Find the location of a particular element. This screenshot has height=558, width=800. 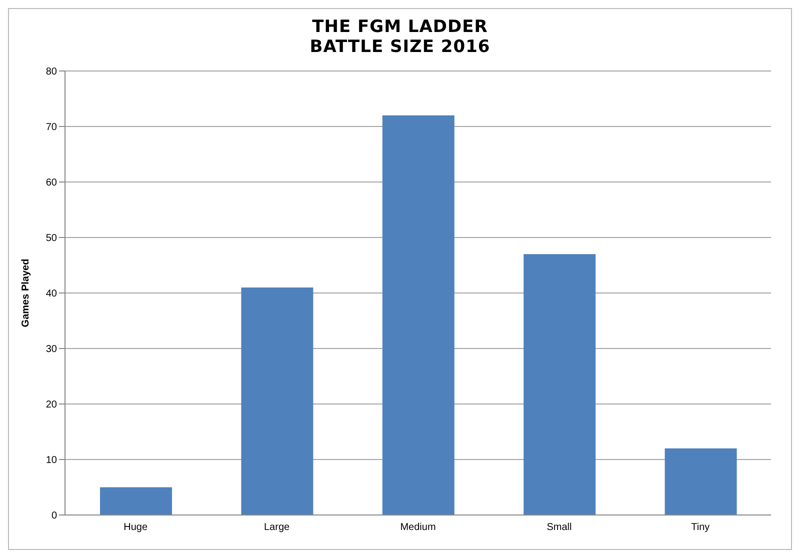

y-tick-label: 80 is located at coordinates (52, 72).